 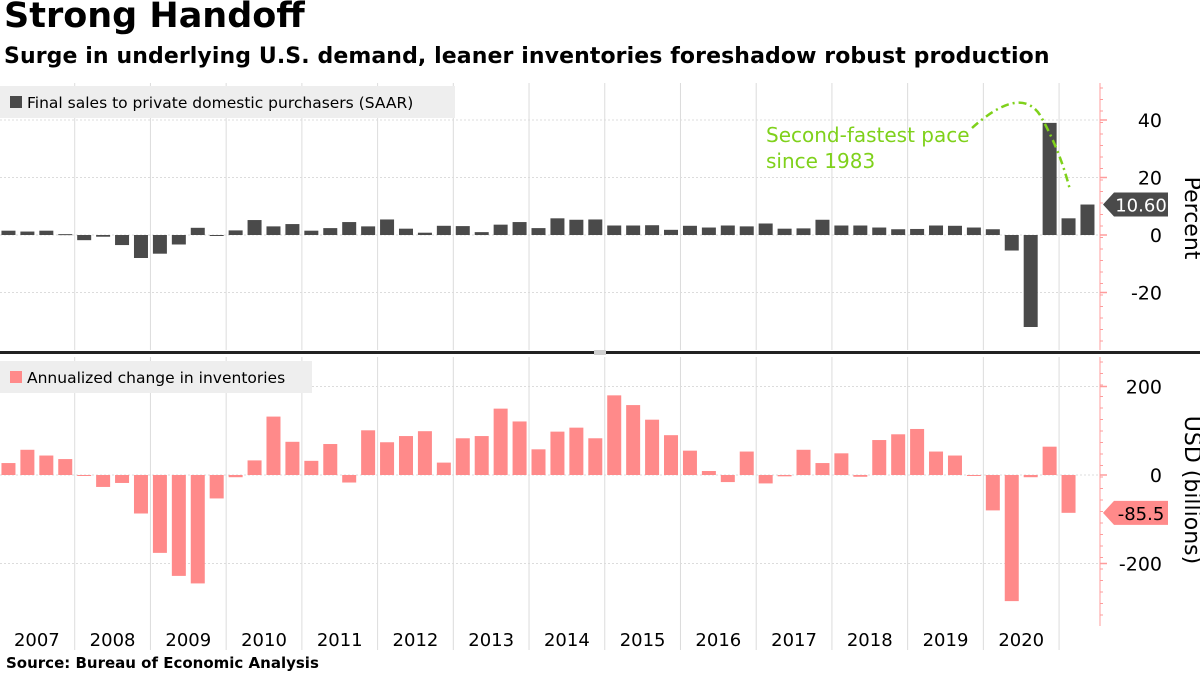 I want to click on bottom-legend-label: Annualized change in inventories, so click(x=156, y=378).